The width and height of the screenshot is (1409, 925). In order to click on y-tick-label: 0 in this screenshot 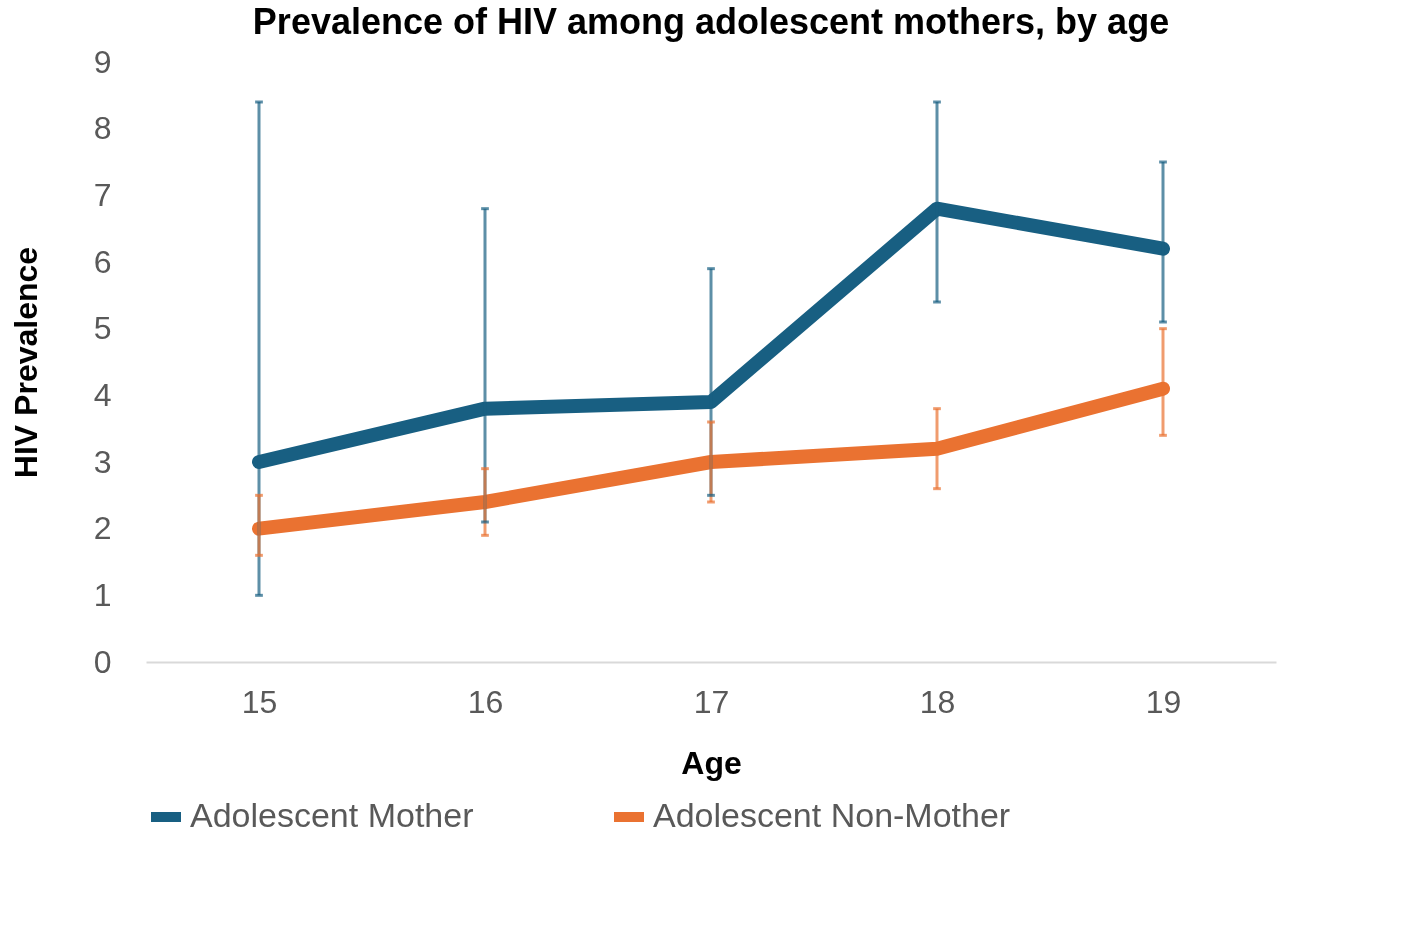, I will do `click(102, 661)`.